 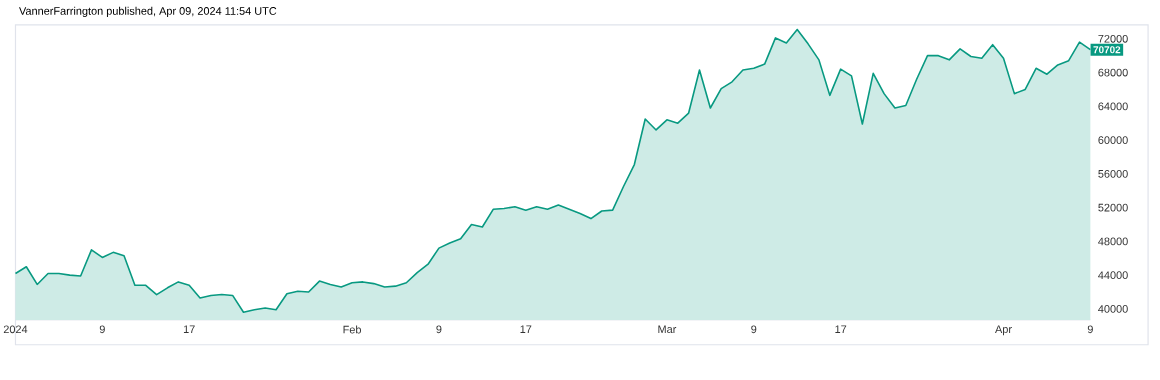 What do you see at coordinates (1113, 140) in the screenshot?
I see `y-tick-label: 60000` at bounding box center [1113, 140].